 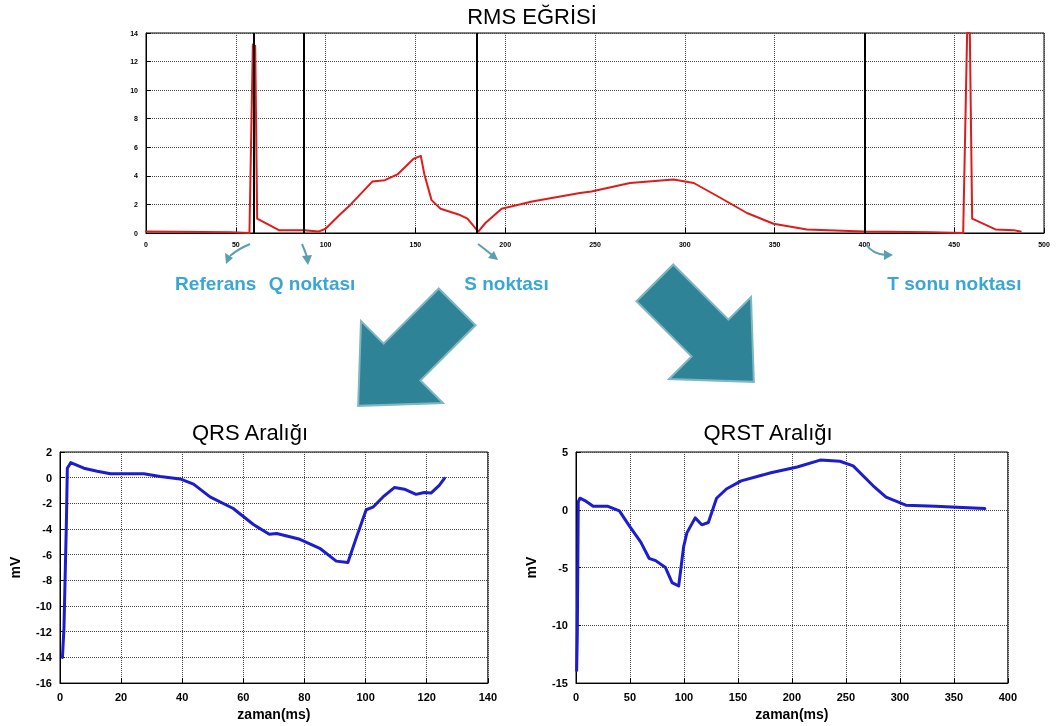 I want to click on chart-title: QRS Aralığı, so click(x=250, y=432).